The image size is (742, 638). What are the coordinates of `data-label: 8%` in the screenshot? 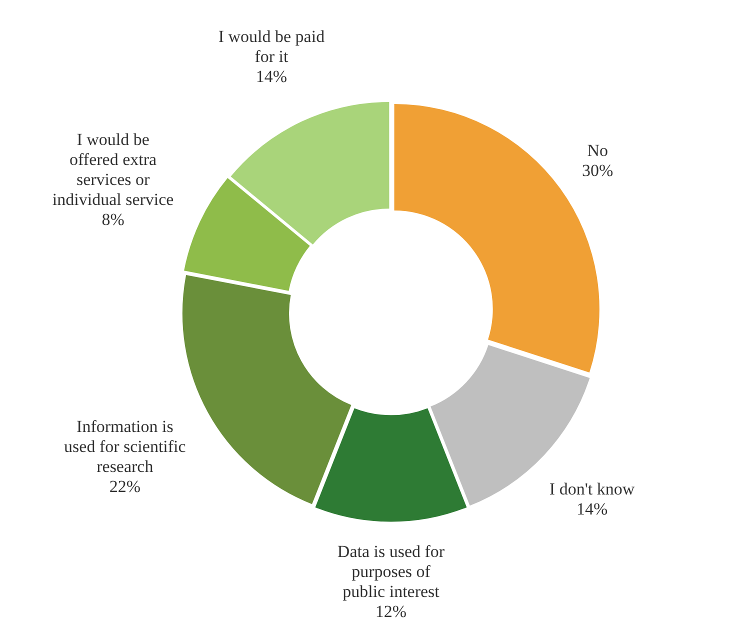 It's located at (113, 220).